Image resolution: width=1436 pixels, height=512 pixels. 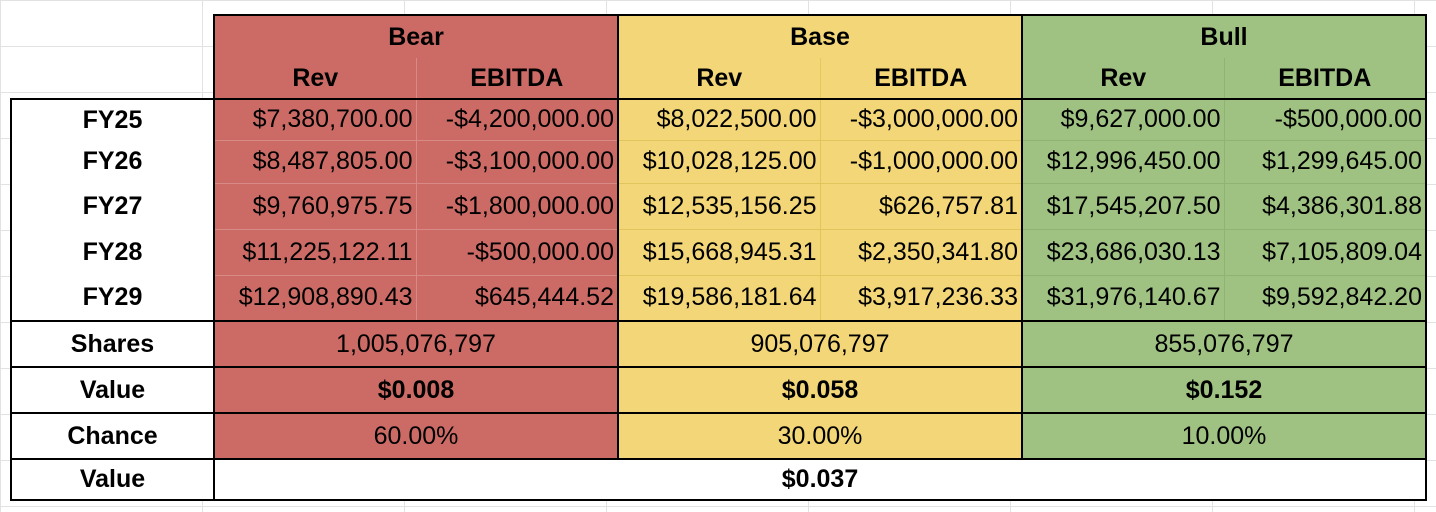 I want to click on bear-rev-header: Rev, so click(x=315, y=78).